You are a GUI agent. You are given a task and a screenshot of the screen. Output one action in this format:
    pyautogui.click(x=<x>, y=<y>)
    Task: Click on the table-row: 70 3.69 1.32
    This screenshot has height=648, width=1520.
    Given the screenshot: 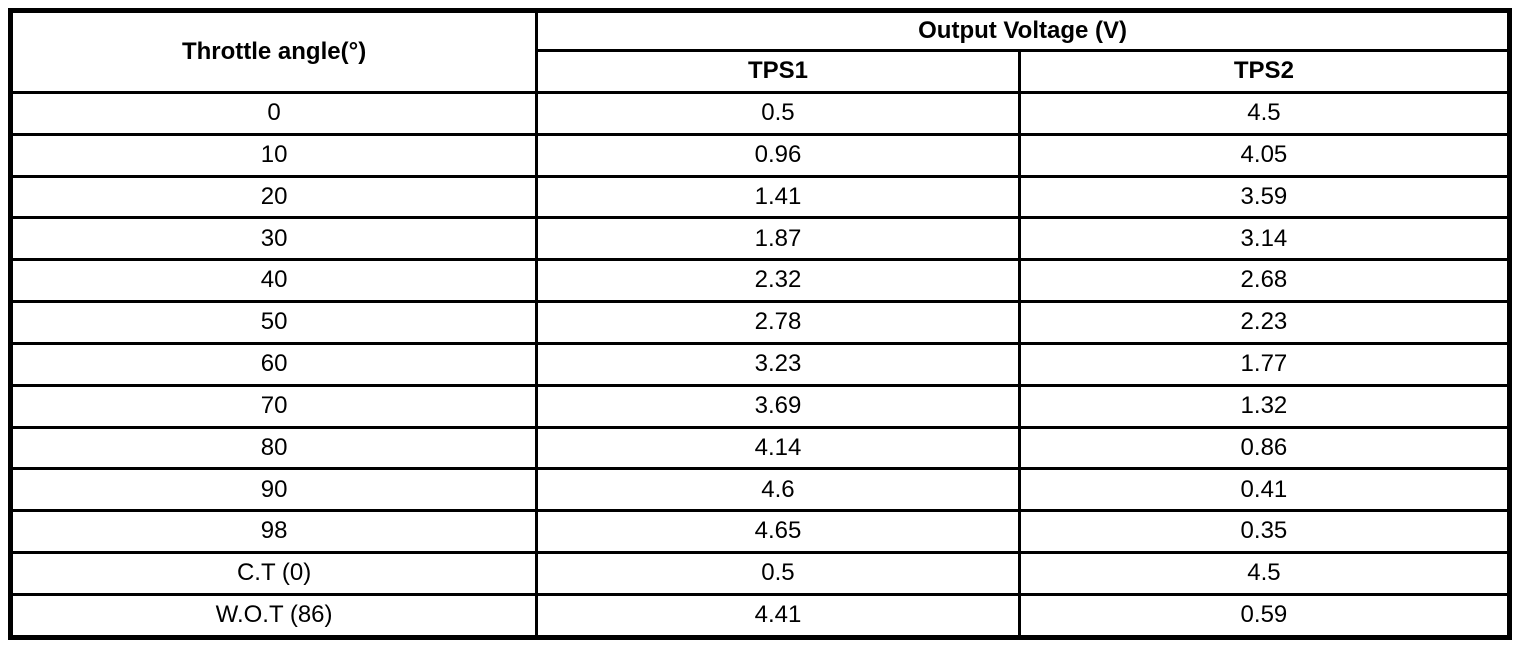 What is the action you would take?
    pyautogui.click(x=760, y=406)
    